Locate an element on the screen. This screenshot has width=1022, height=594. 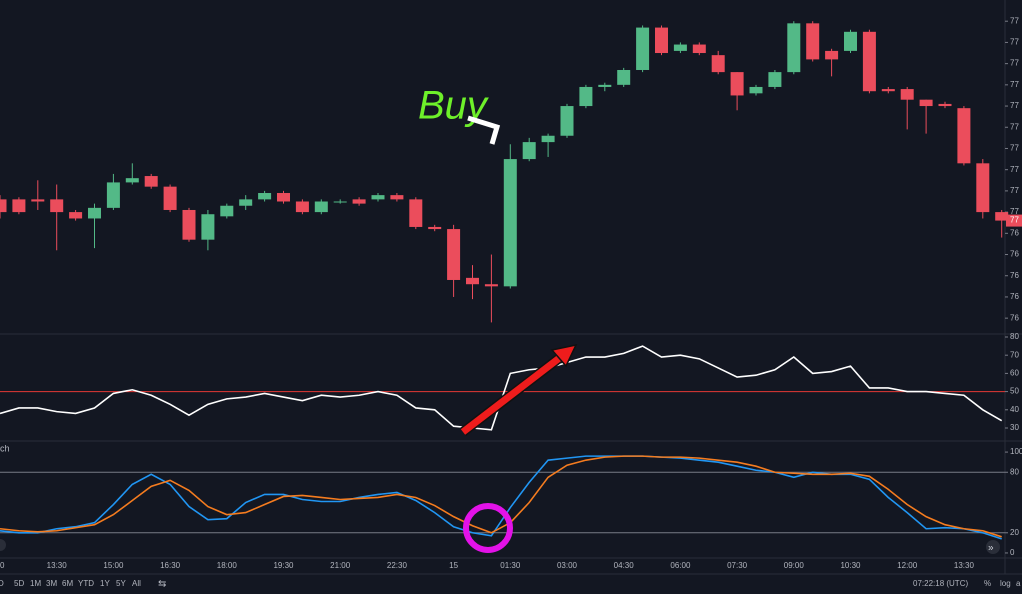
x-tick-label: 12:00 is located at coordinates (907, 565).